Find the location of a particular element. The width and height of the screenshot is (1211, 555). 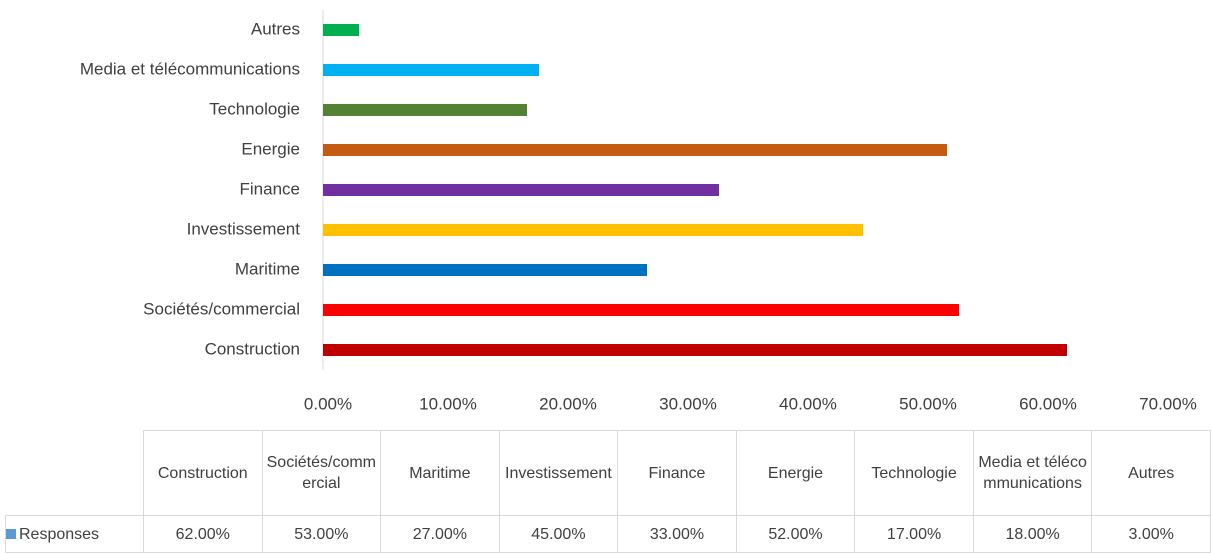

table-header: Energie is located at coordinates (795, 473).